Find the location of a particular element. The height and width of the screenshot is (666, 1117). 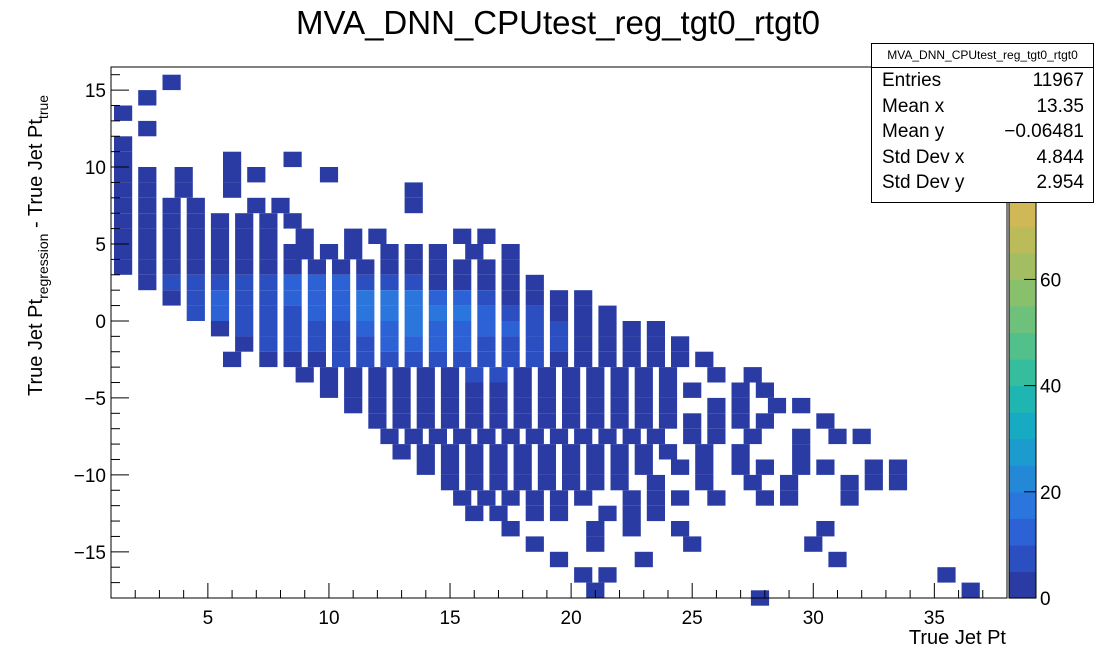

y-tick-label: −10 is located at coordinates (90, 476).